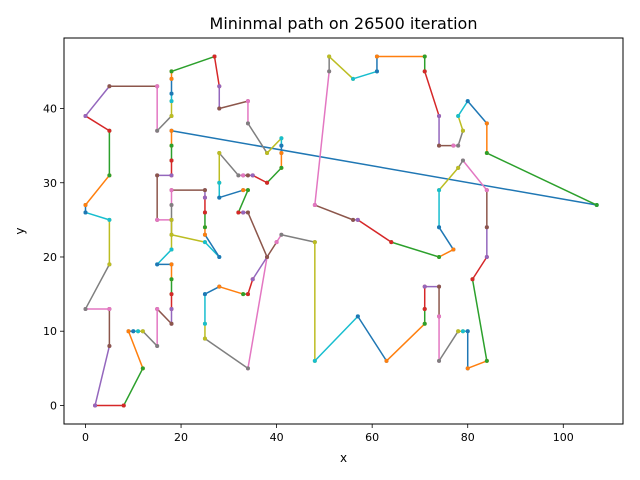  What do you see at coordinates (53, 405) in the screenshot?
I see `y-tick-label: 0` at bounding box center [53, 405].